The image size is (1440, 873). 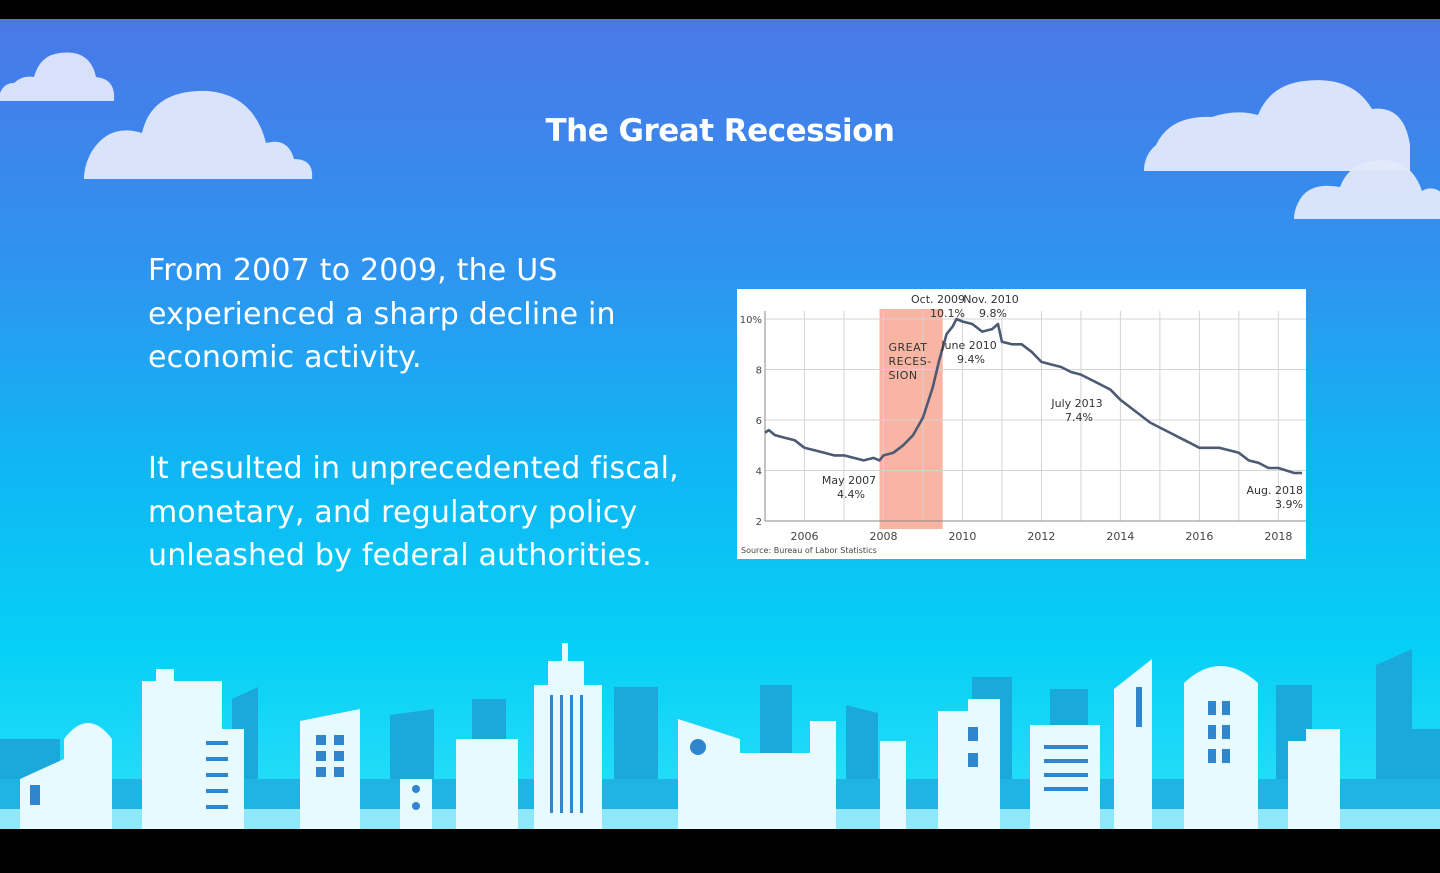 What do you see at coordinates (1033, 396) in the screenshot?
I see `unemployment-rate-line` at bounding box center [1033, 396].